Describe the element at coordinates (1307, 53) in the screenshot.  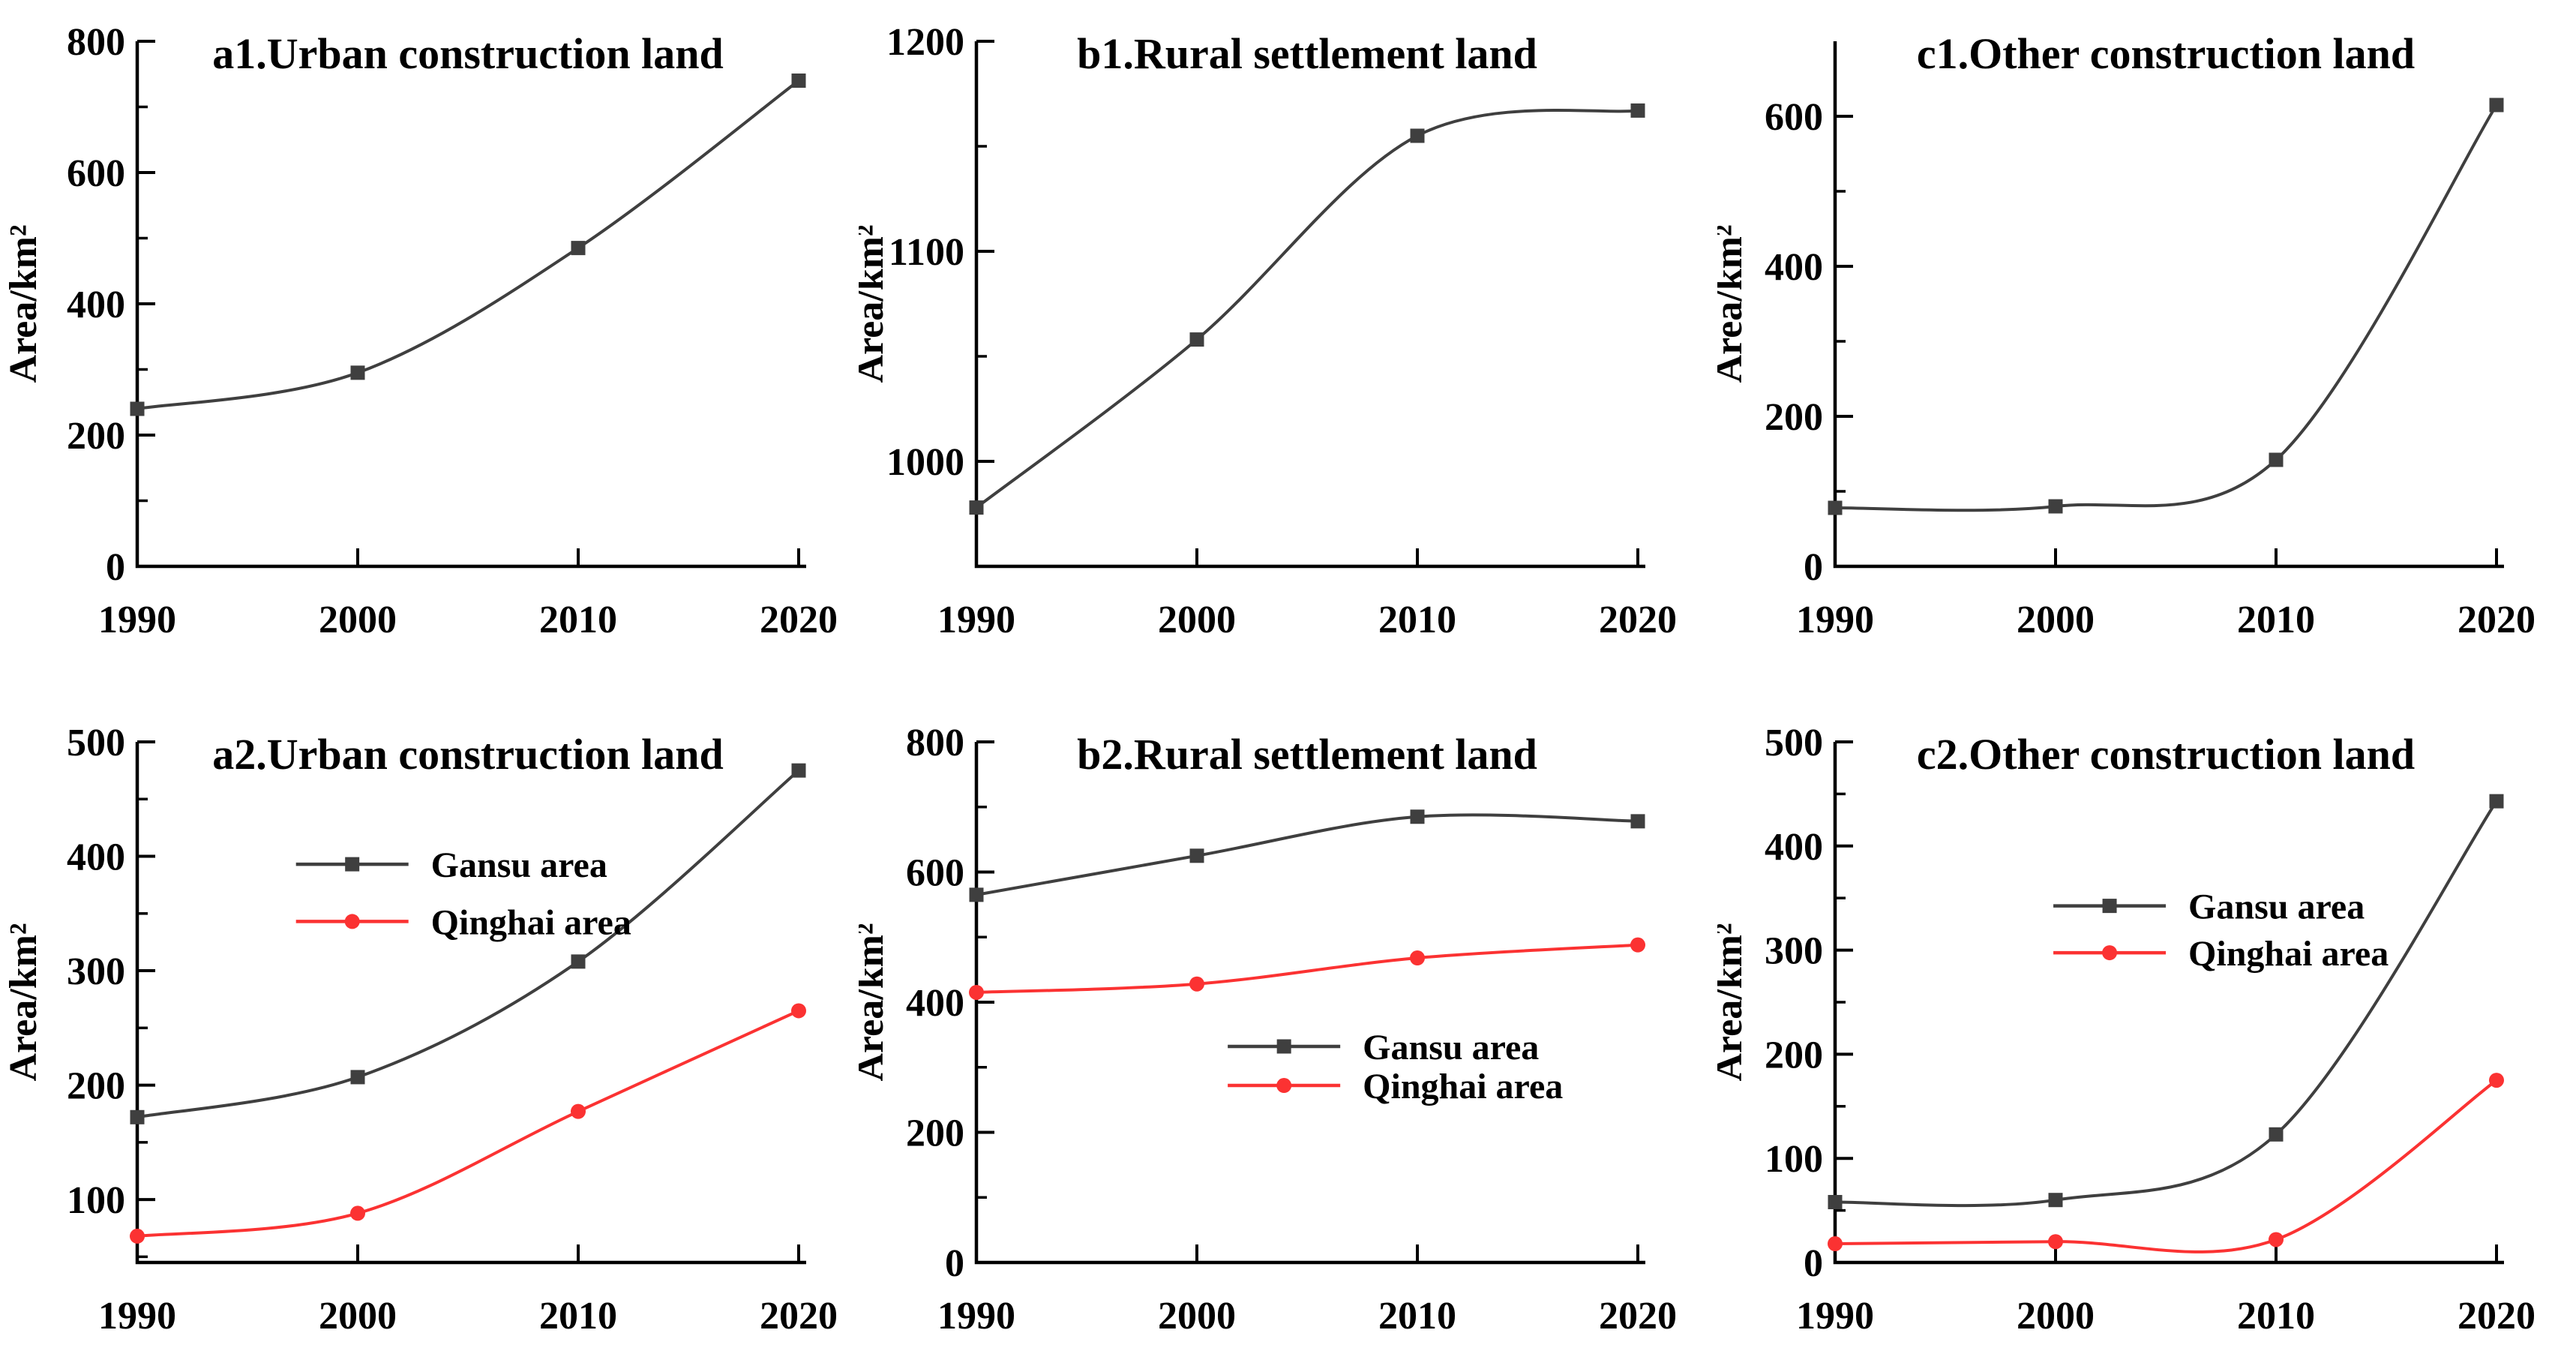
I see `chart-title: b1.Rural settlement land` at that location.